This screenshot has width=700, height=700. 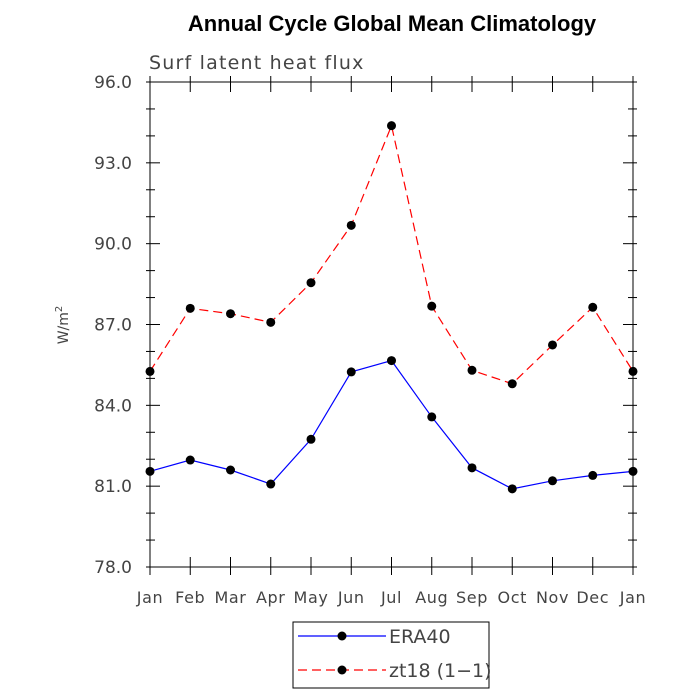 What do you see at coordinates (431, 597) in the screenshot?
I see `x-tick-label: Aug` at bounding box center [431, 597].